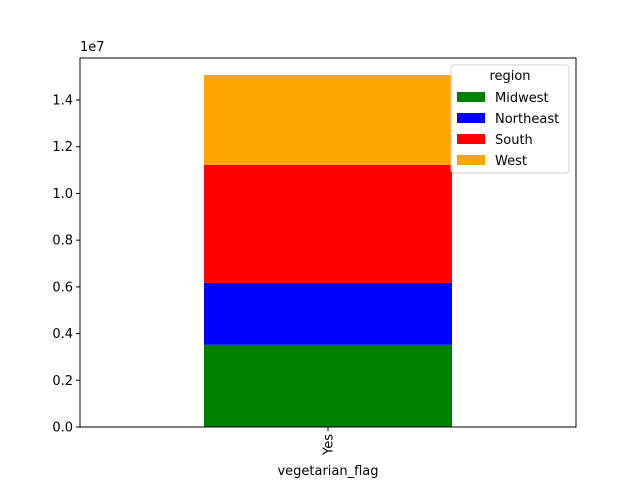  What do you see at coordinates (62, 334) in the screenshot?
I see `y-tick-label: 0.4` at bounding box center [62, 334].